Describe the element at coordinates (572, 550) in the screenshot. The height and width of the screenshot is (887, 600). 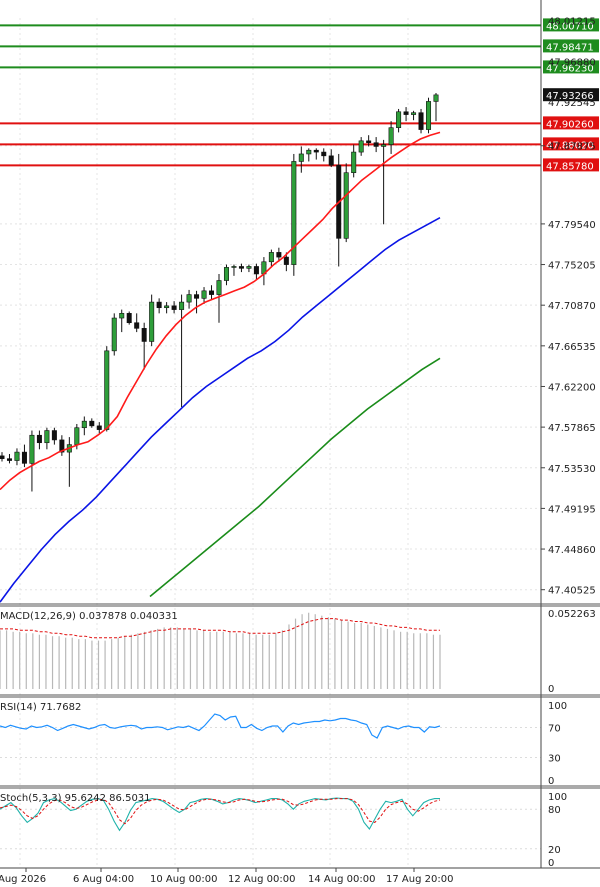
I see `price-tick-label: 47.44860` at that location.